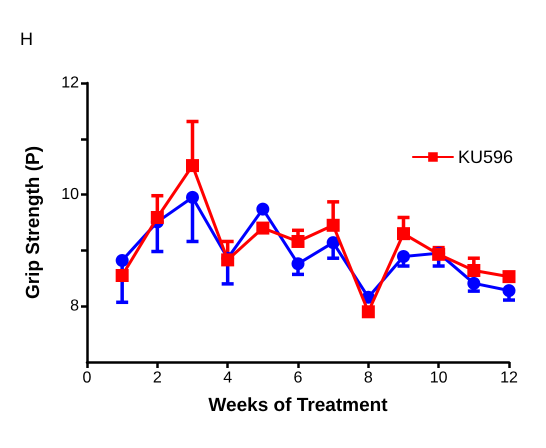 The width and height of the screenshot is (546, 448). I want to click on x-tick-label: 6, so click(298, 378).